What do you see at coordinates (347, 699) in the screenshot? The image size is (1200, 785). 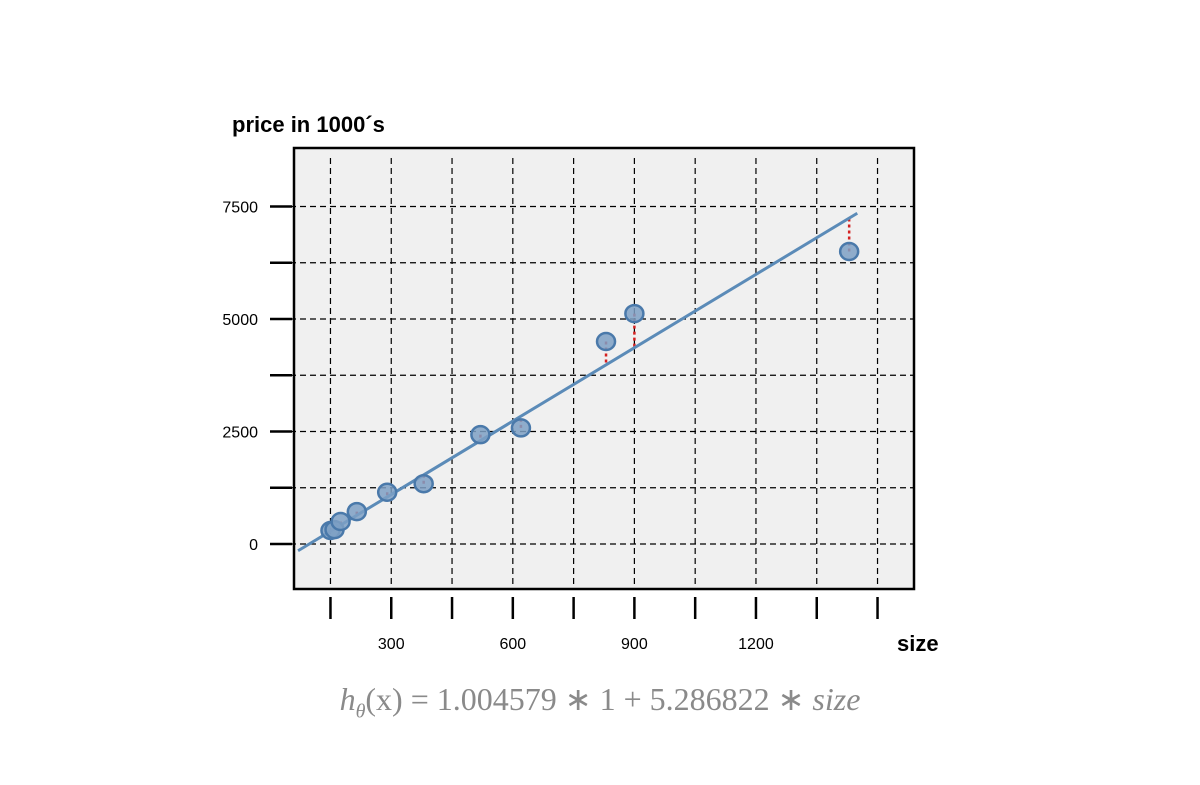 I see `formula-h: h` at bounding box center [347, 699].